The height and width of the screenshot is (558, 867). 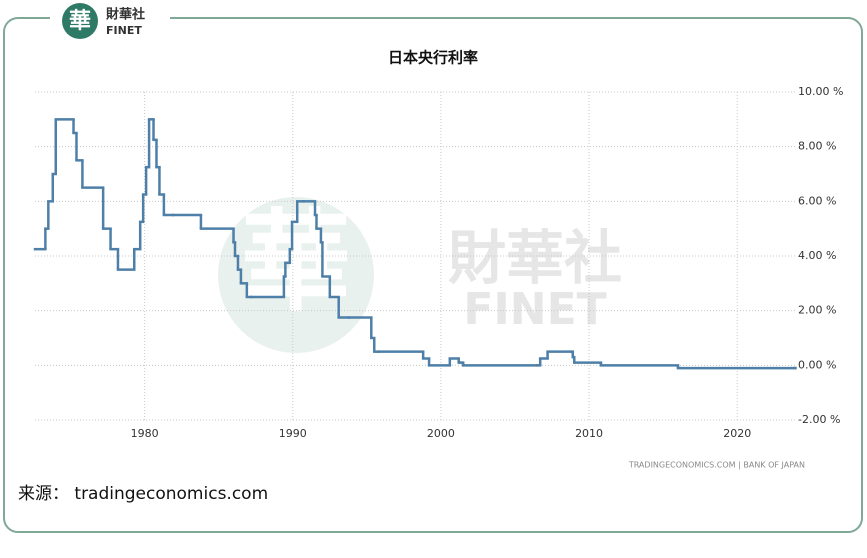 I want to click on chart-title: 日本央行利率, so click(x=433, y=58).